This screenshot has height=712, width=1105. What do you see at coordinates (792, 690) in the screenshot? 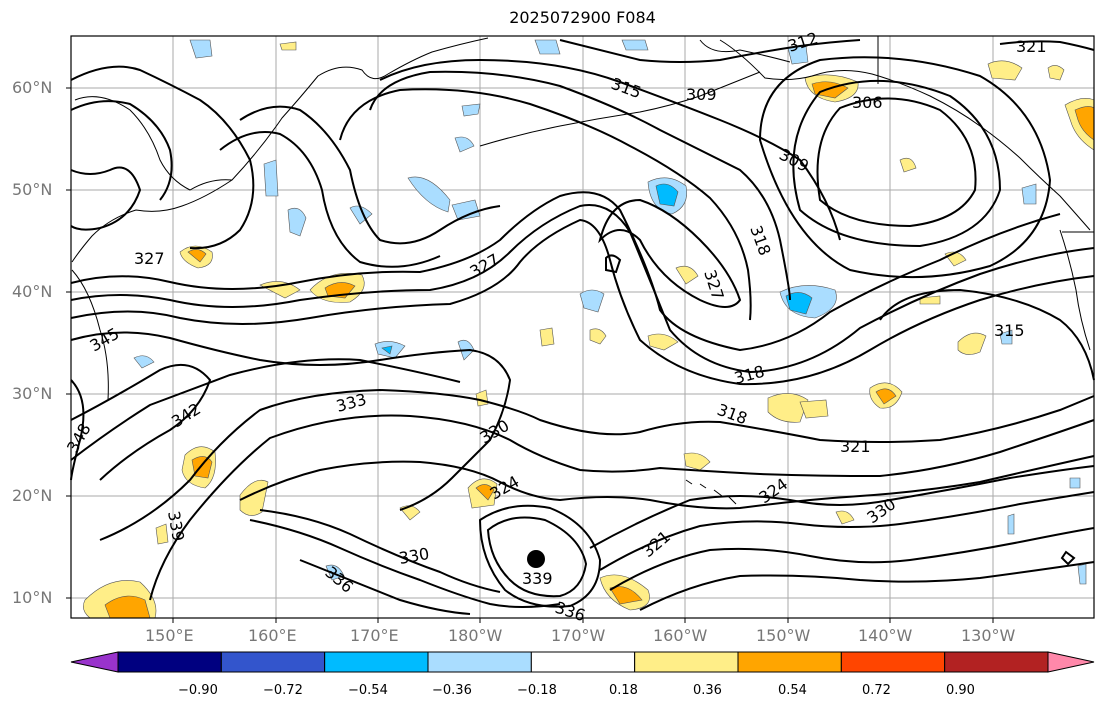
I see `colorbar-tick-label: 0.54` at bounding box center [792, 690].